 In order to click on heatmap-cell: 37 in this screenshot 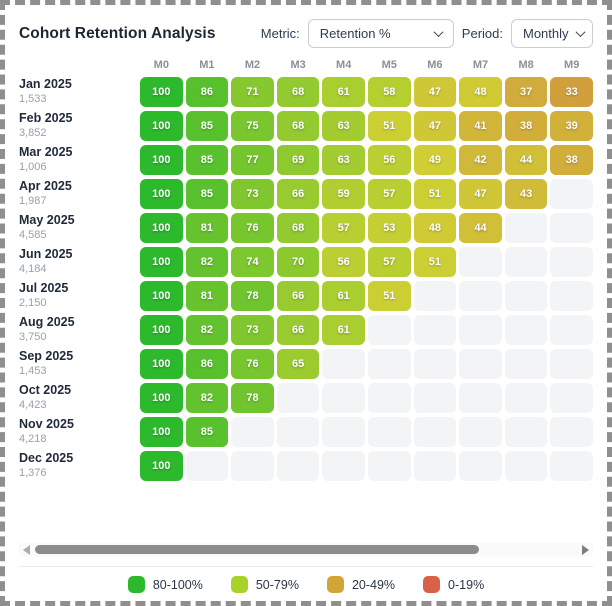, I will do `click(526, 92)`.